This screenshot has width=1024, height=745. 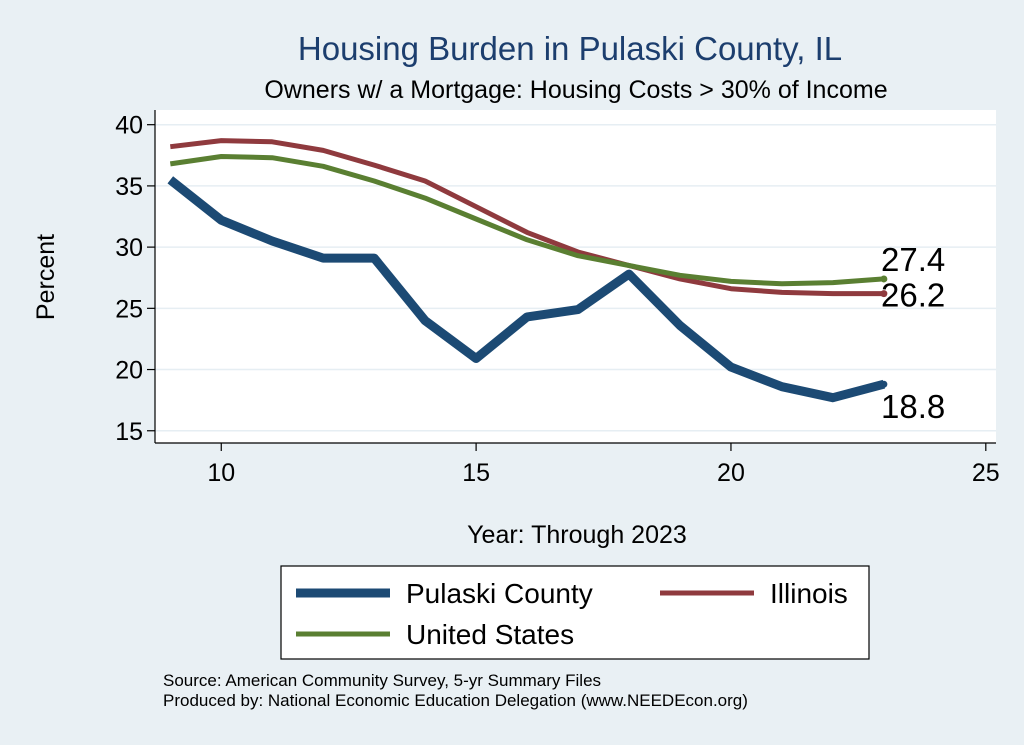 What do you see at coordinates (46, 277) in the screenshot?
I see `y-axis-title: Percent` at bounding box center [46, 277].